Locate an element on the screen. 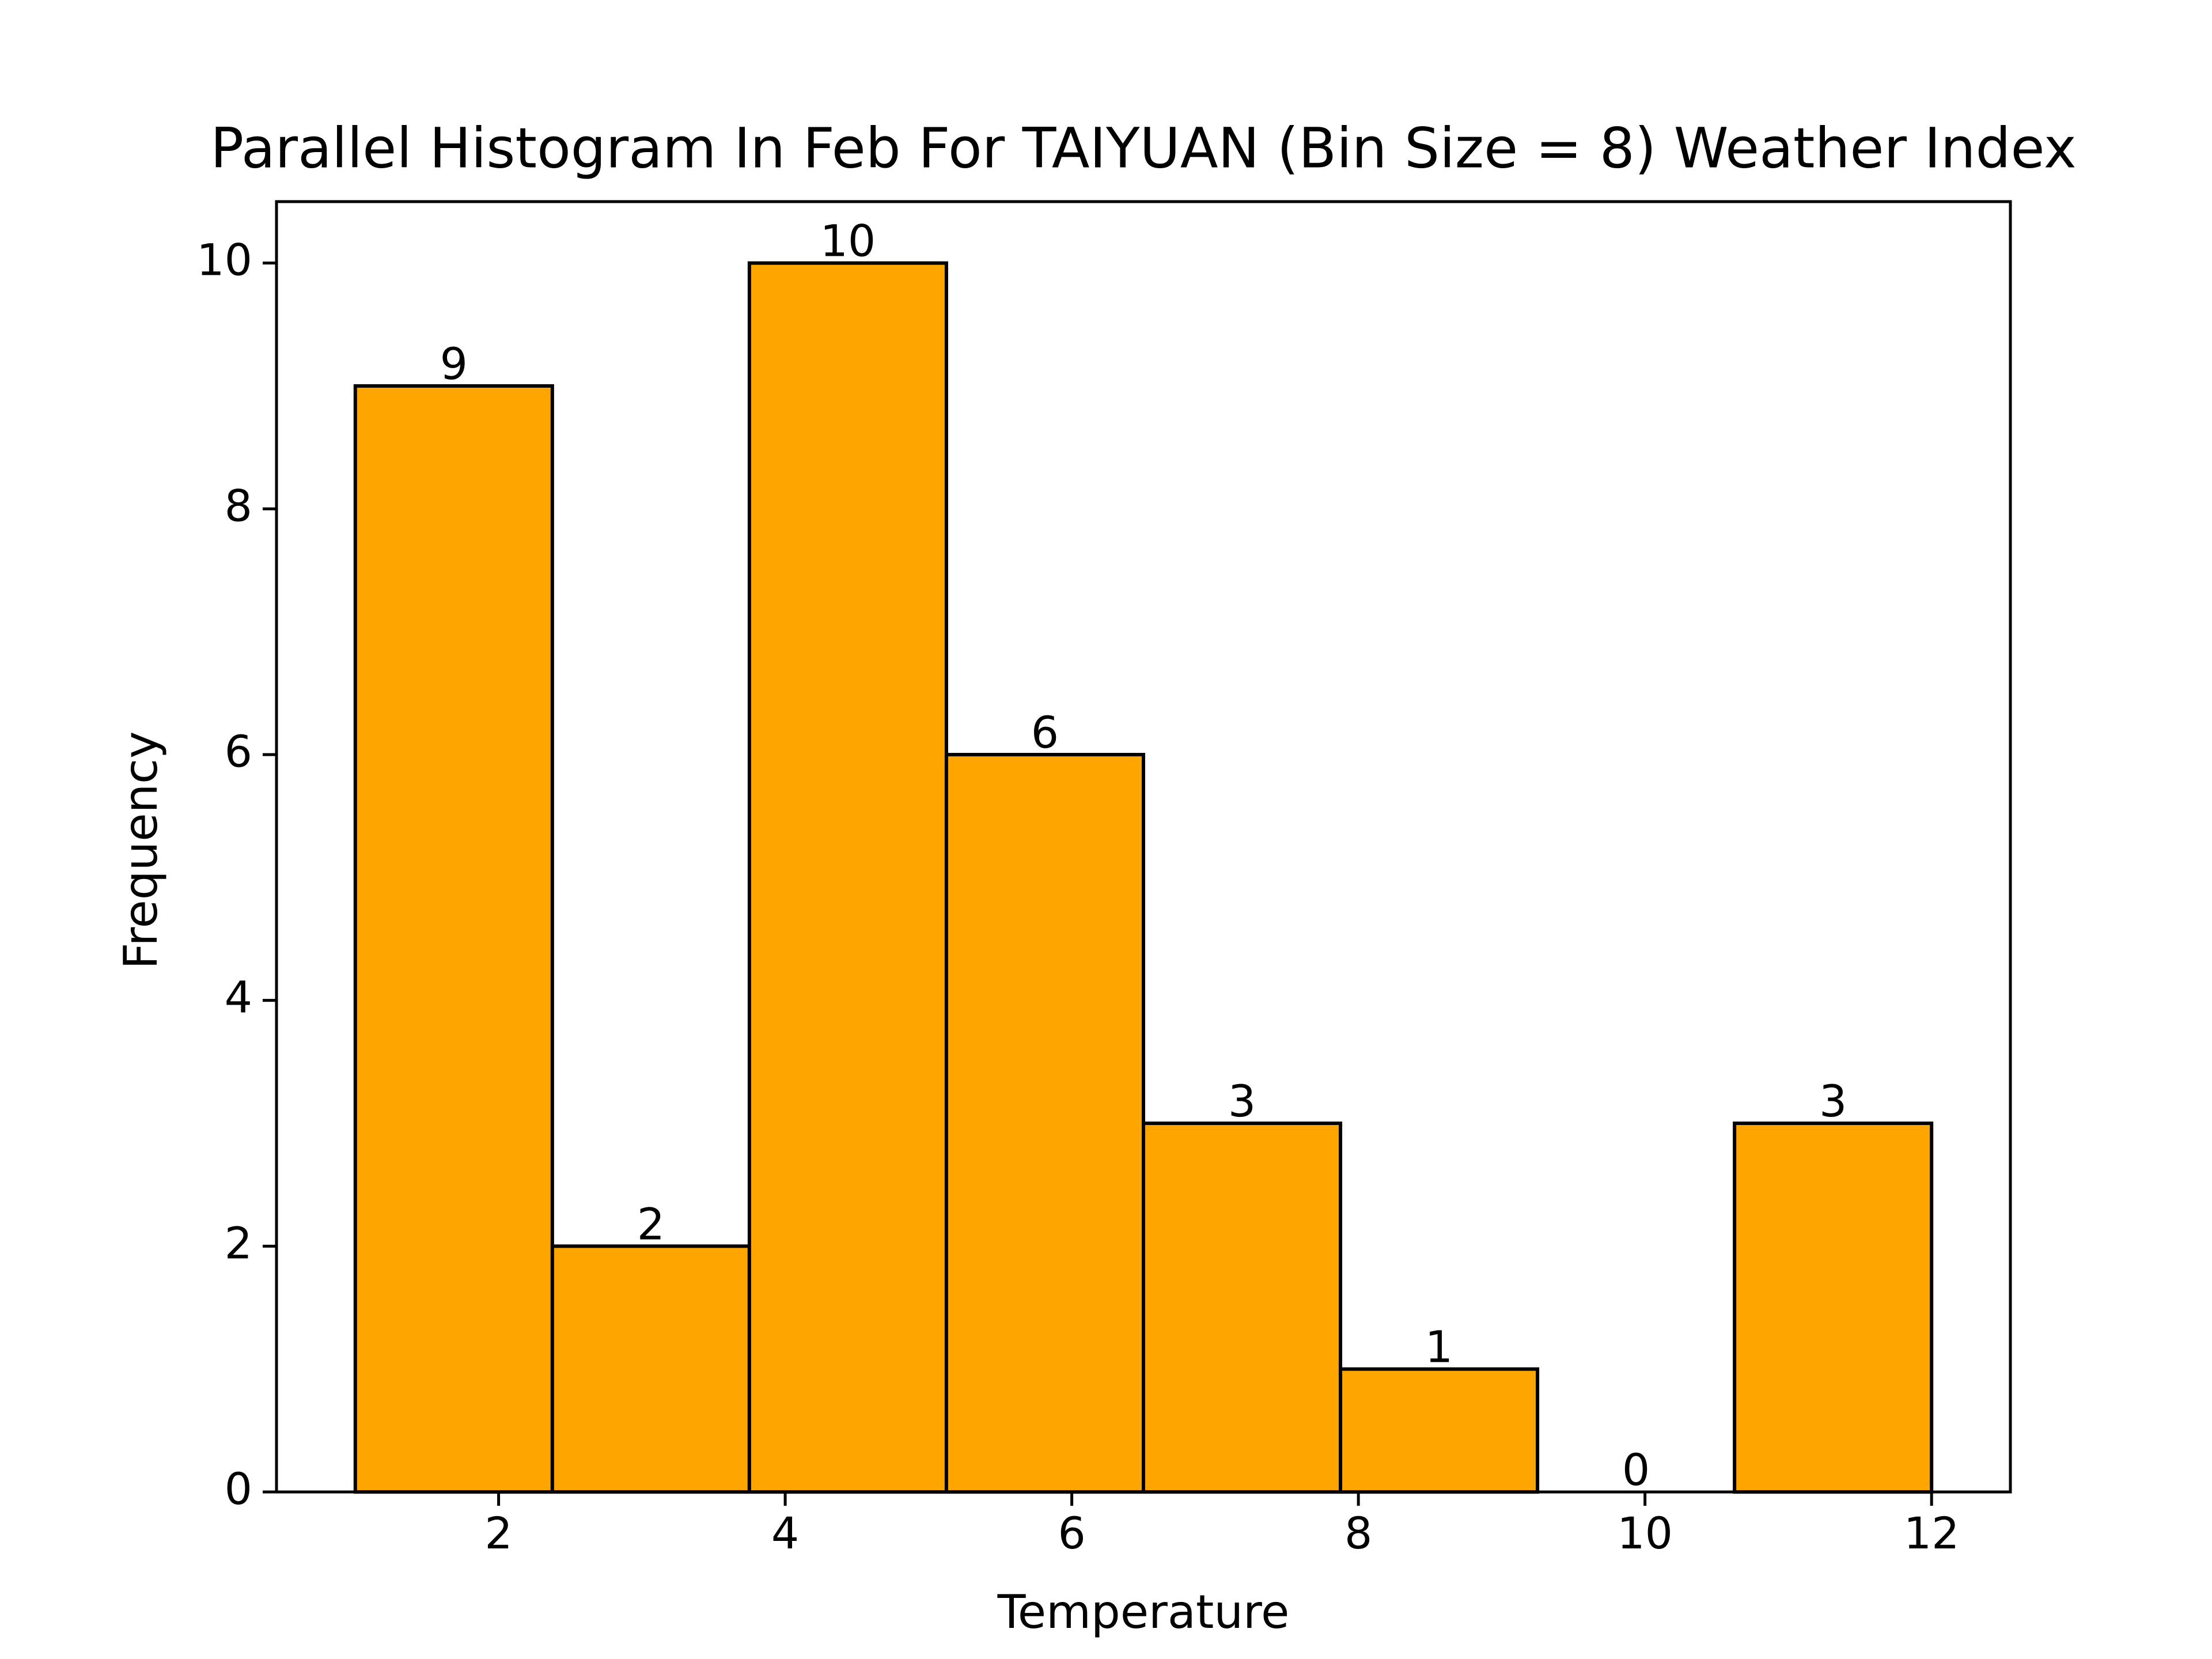 This screenshot has width=2212, height=1659. x-tick-label: 10 is located at coordinates (1645, 1533).